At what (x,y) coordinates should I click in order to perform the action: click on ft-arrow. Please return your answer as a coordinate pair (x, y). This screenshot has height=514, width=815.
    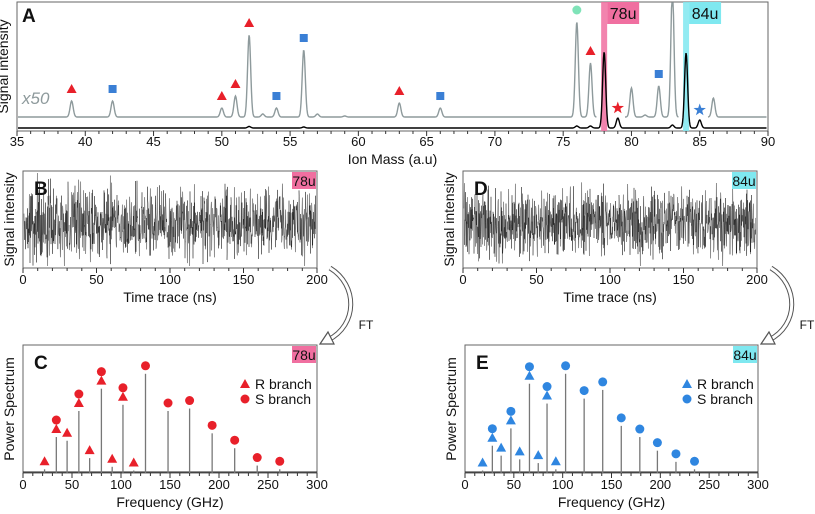
    Looking at the image, I should click on (781, 304).